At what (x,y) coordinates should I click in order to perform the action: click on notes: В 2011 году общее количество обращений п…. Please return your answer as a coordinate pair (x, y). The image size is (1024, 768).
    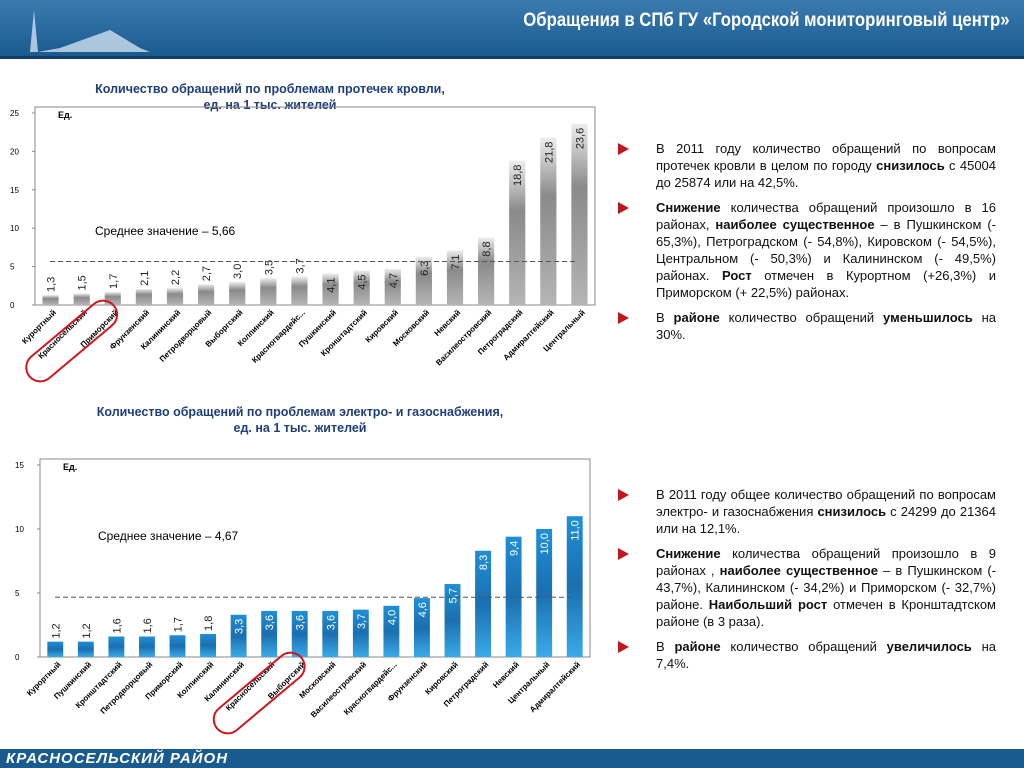
    Looking at the image, I should click on (807, 583).